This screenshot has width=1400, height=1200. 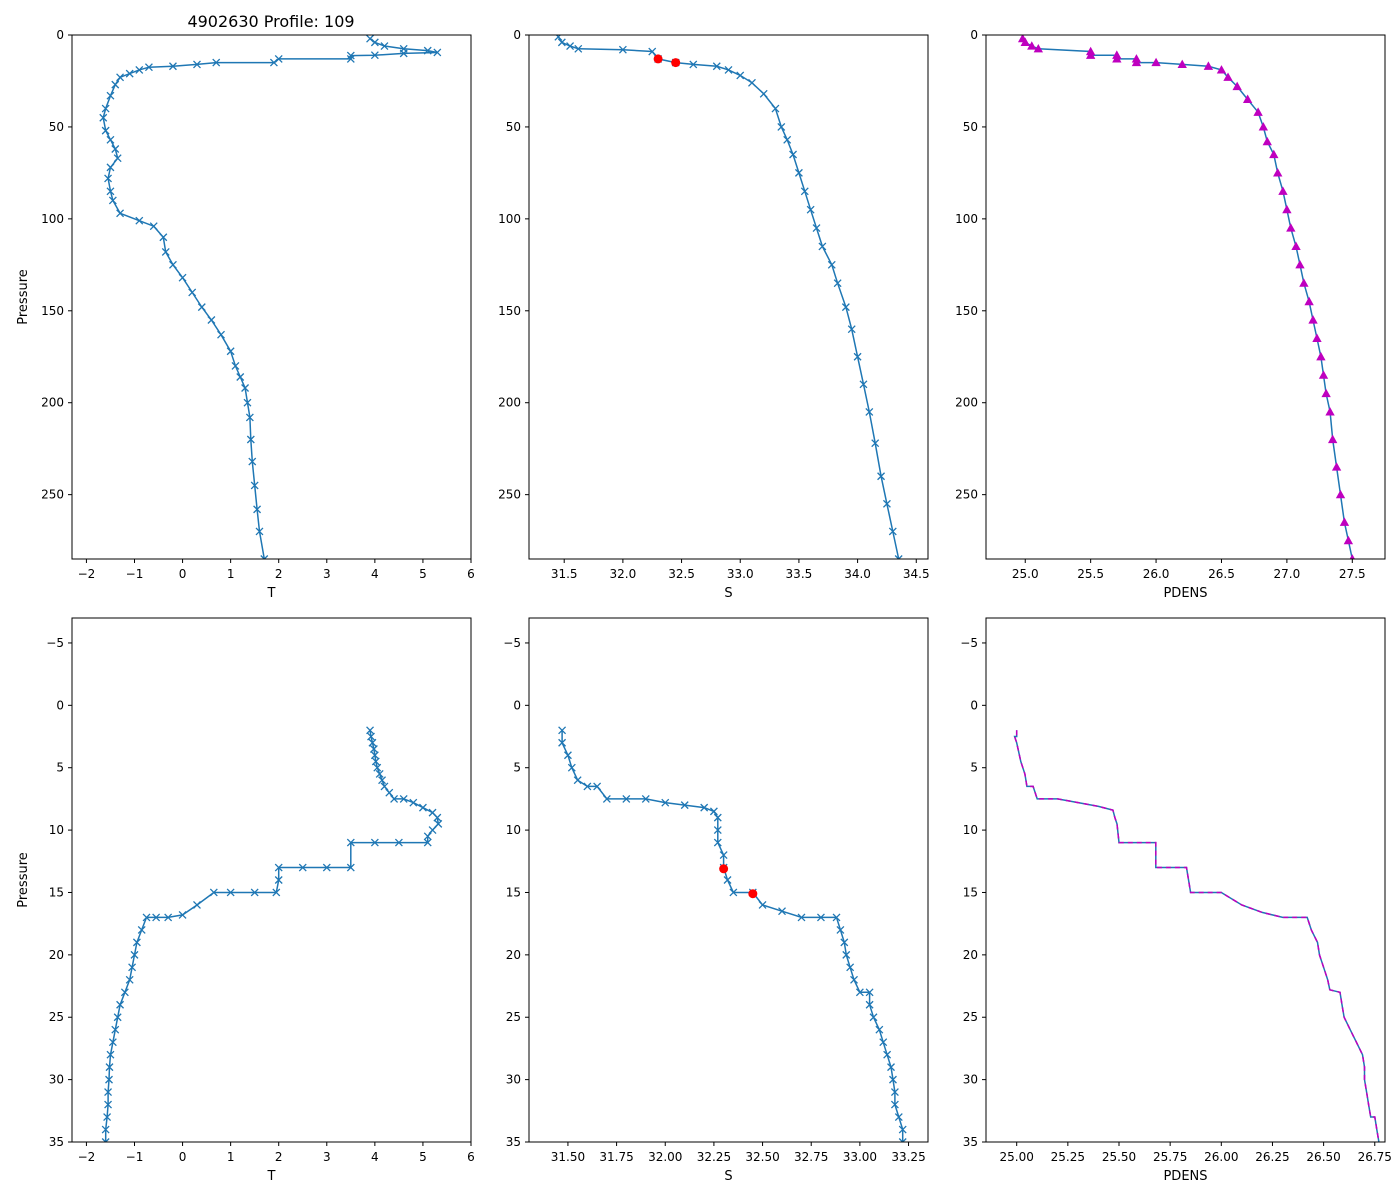 What do you see at coordinates (471, 1157) in the screenshot?
I see `x-tick-label: 6` at bounding box center [471, 1157].